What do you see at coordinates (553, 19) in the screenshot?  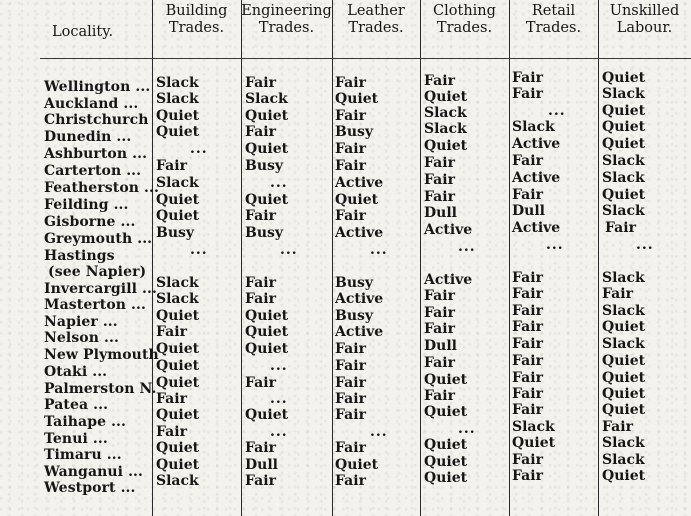 I see `header-retail: Retail Trades.` at bounding box center [553, 19].